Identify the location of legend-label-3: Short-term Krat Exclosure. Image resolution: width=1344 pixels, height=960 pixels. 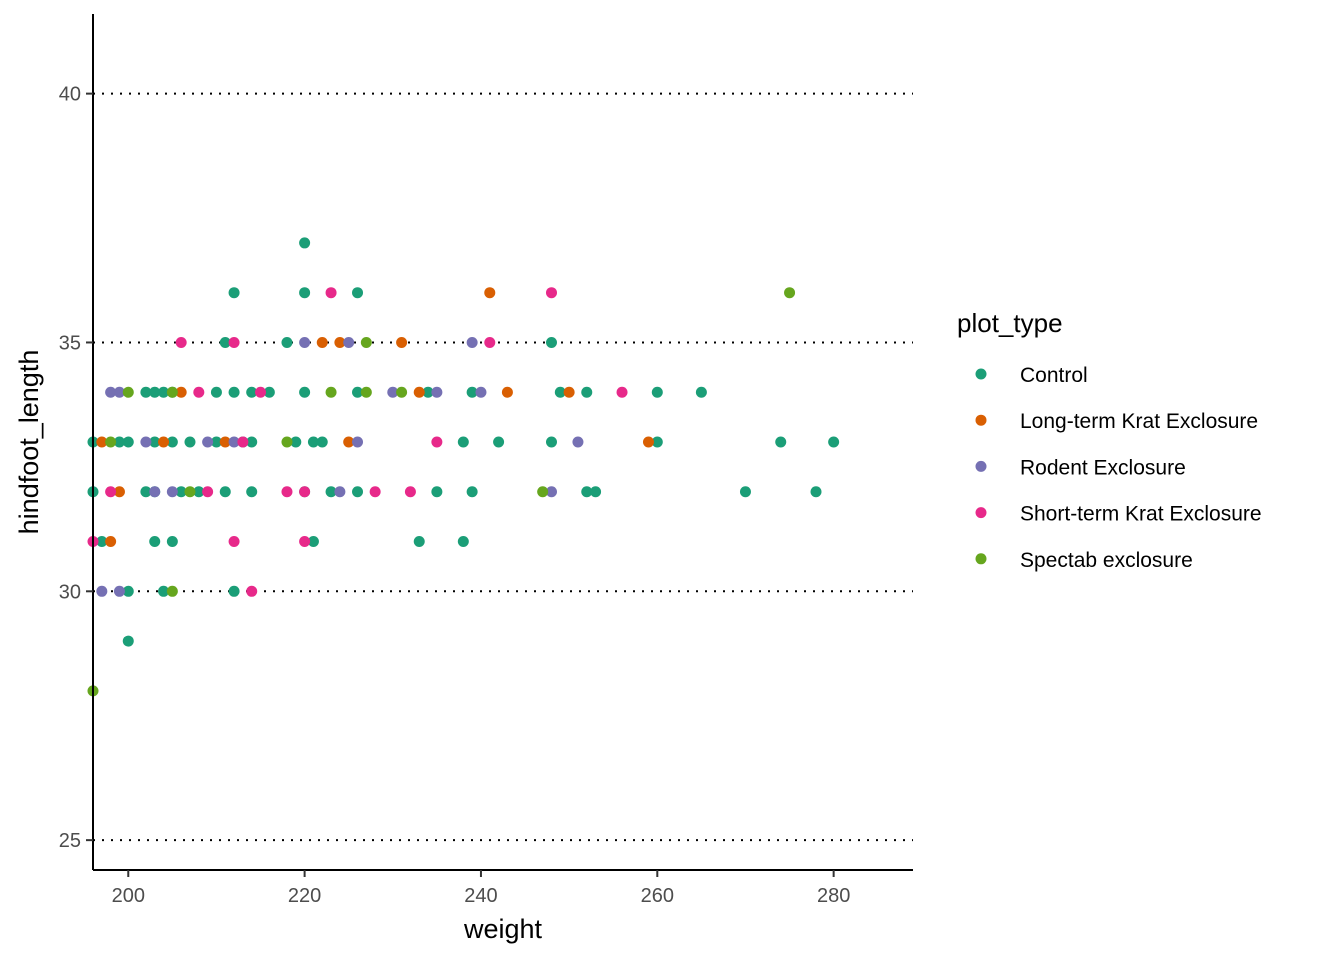
(1141, 514).